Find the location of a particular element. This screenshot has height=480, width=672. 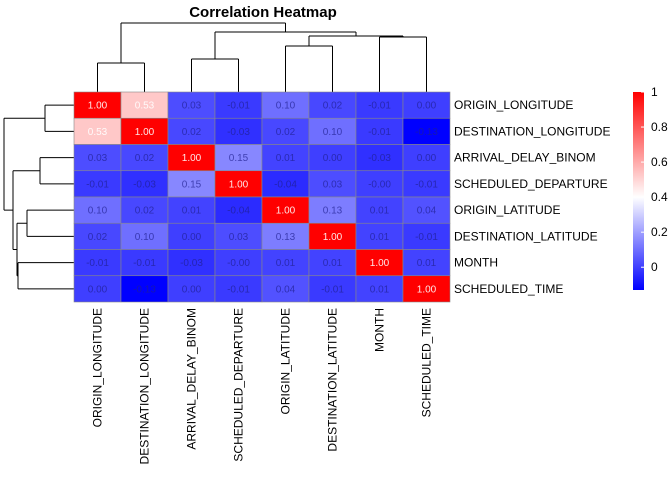

column-label: ARRIVAL_DELAY_BINOM is located at coordinates (192, 379).